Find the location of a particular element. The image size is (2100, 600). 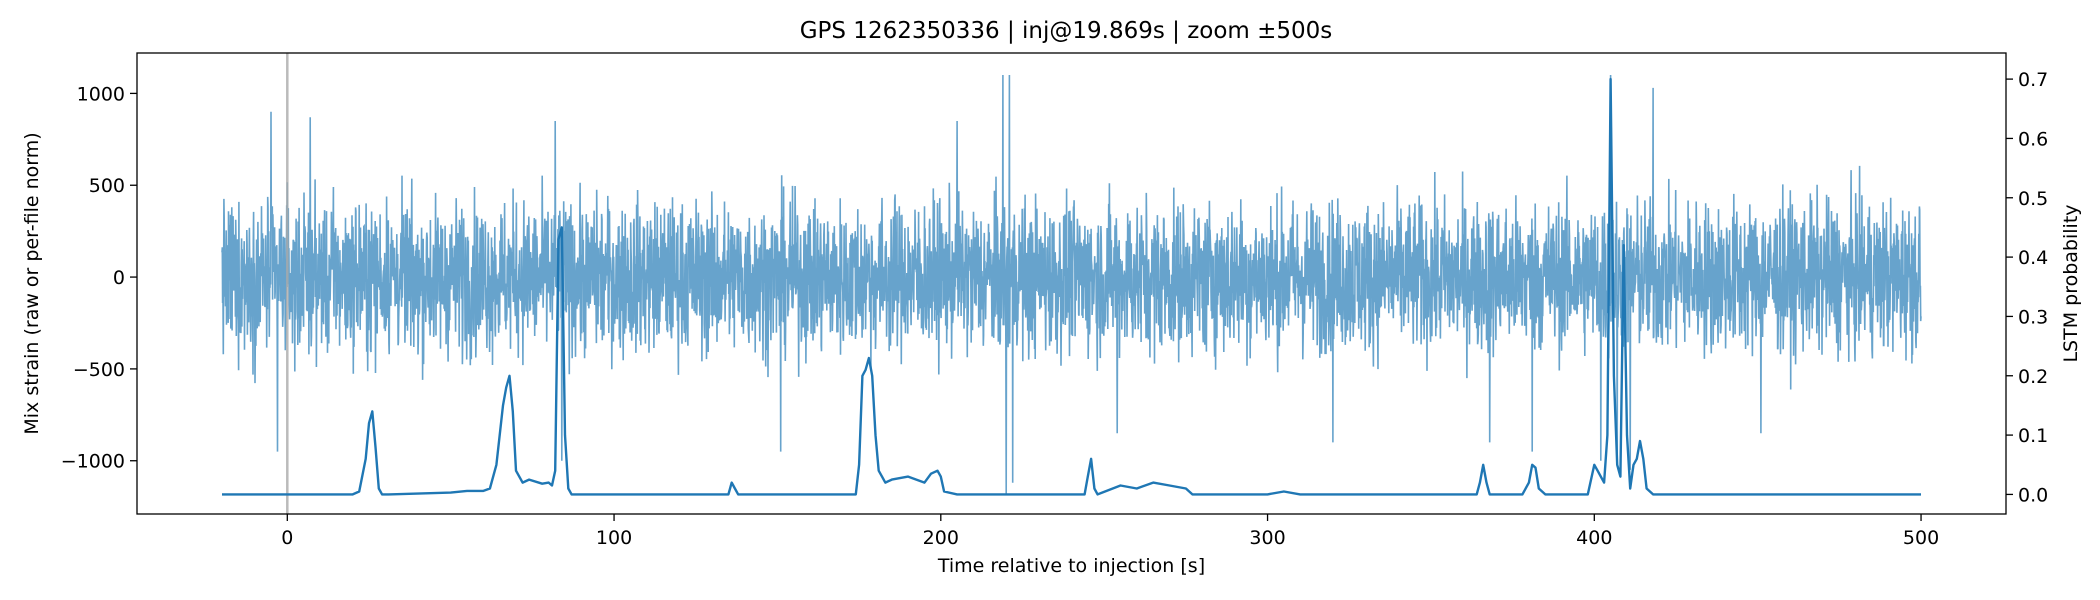

x-tick-label: 200 is located at coordinates (941, 538).